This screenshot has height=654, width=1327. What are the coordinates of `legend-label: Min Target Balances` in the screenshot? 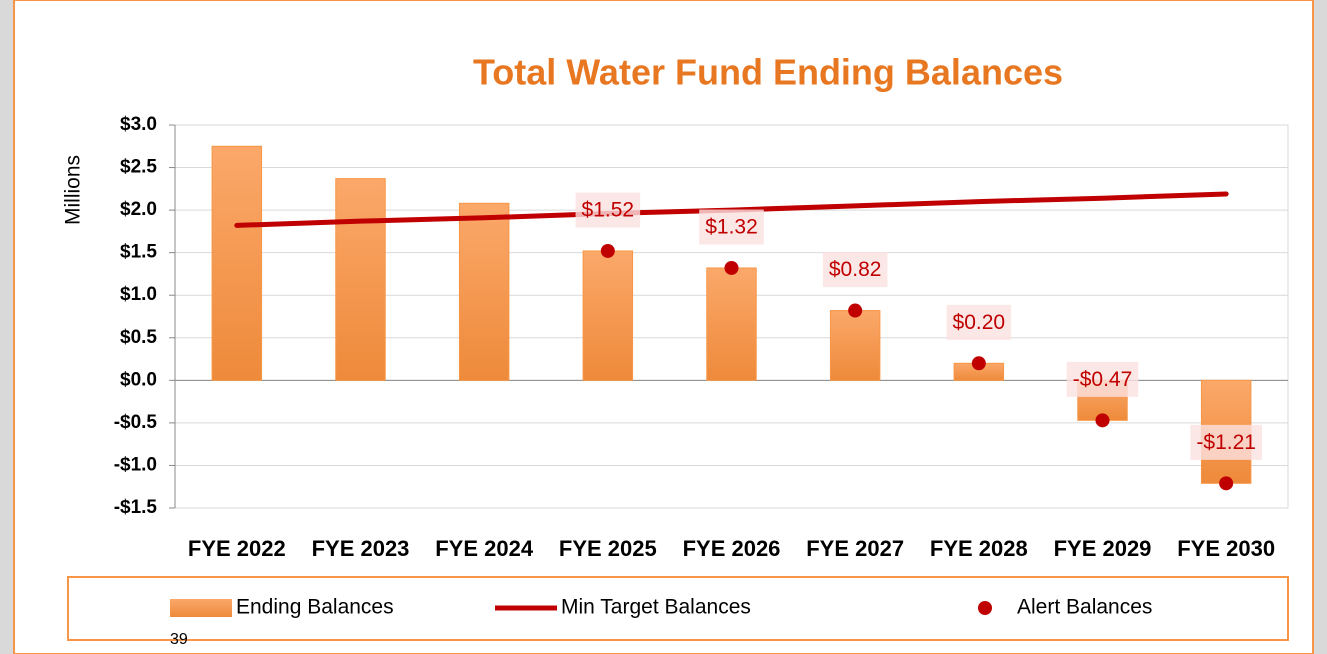 It's located at (656, 607).